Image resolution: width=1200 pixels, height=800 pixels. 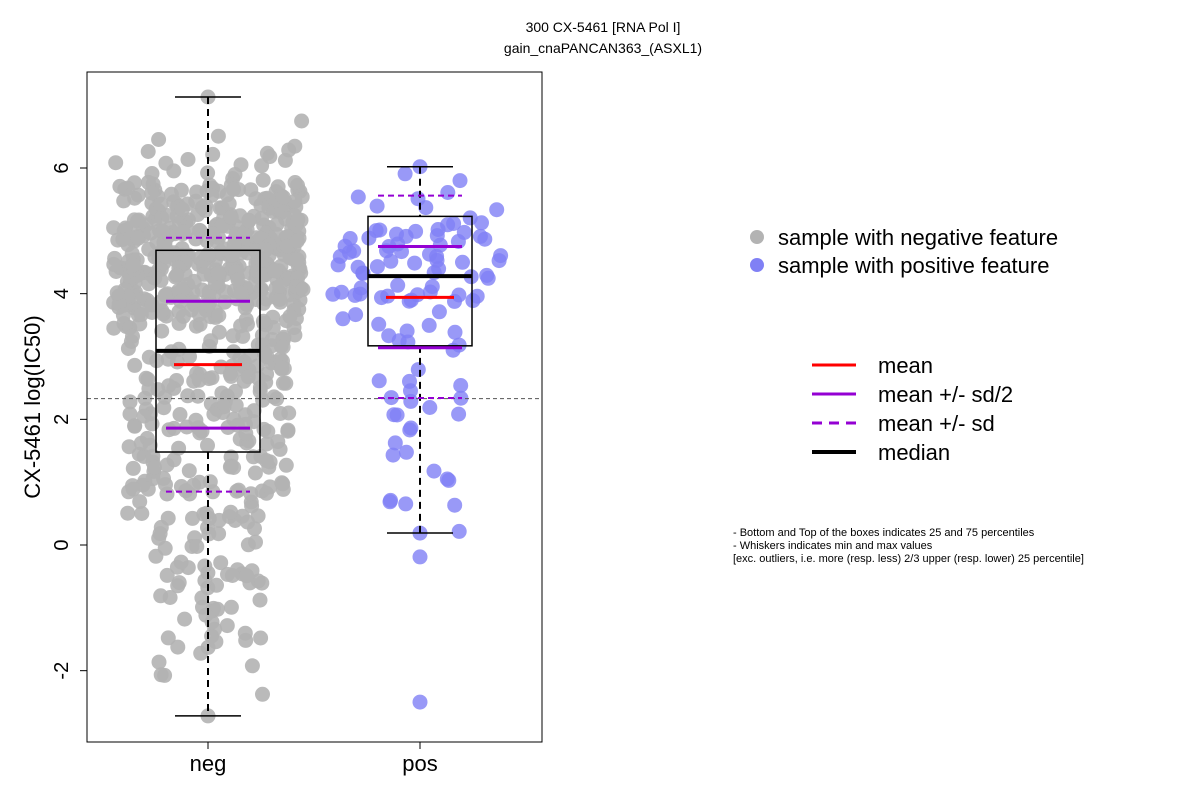 What do you see at coordinates (69, 421) in the screenshot?
I see `y-axis: -2 0 2 4 6` at bounding box center [69, 421].